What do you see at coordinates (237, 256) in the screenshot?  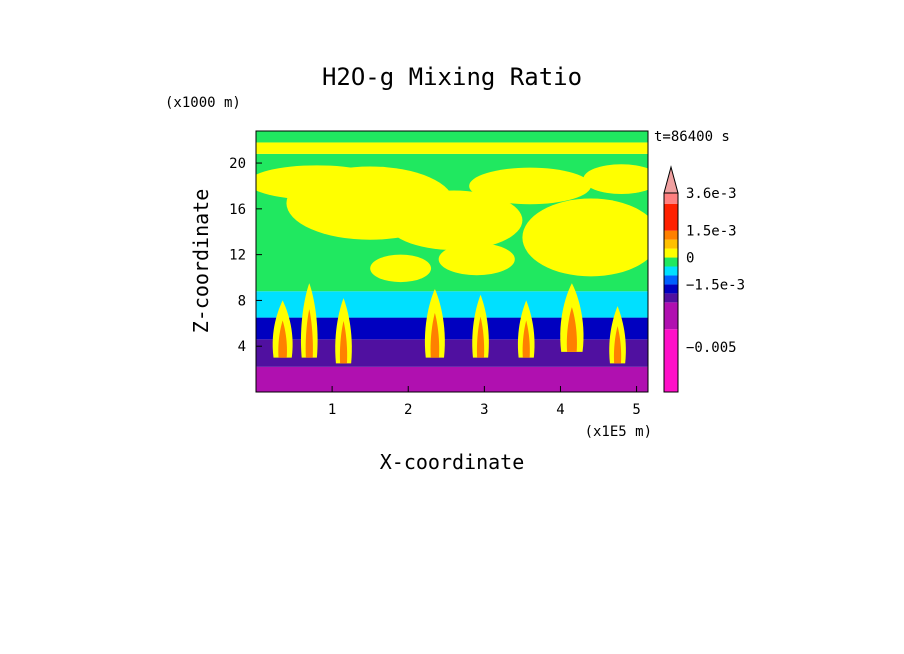 I see `y-tick-label-2: 12` at bounding box center [237, 256].